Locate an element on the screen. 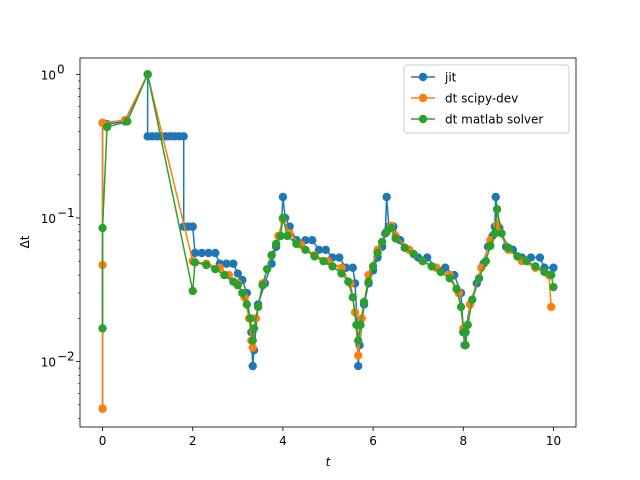 This screenshot has width=640, height=480. legend-label: dt matlab solver is located at coordinates (494, 120).